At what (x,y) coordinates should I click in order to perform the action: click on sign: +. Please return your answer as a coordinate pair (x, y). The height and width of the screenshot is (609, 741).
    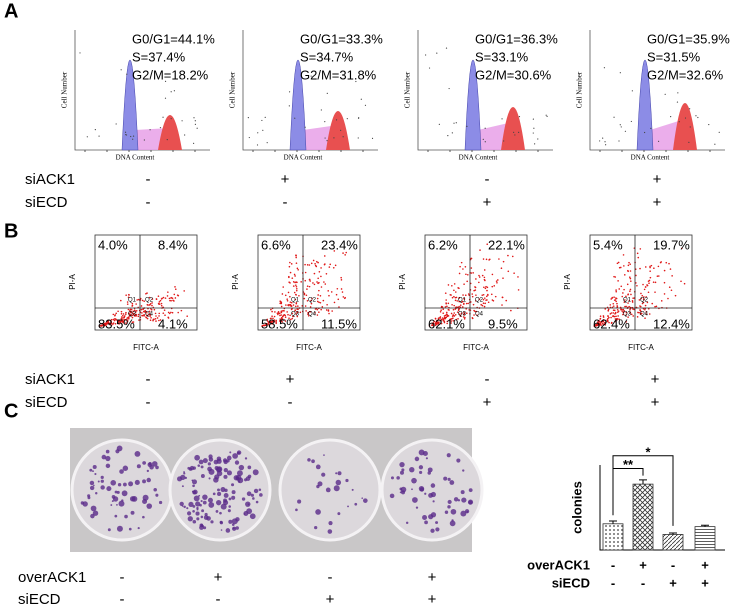
    Looking at the image, I should click on (705, 582).